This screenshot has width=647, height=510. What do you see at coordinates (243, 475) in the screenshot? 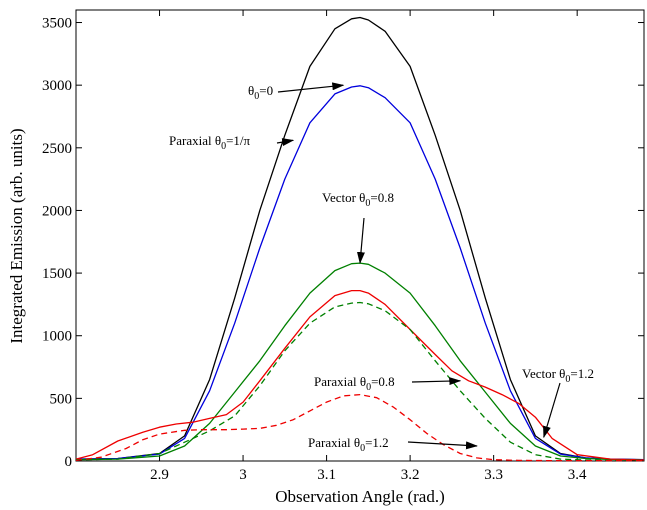
I see `x-tick-label: 3` at bounding box center [243, 475].